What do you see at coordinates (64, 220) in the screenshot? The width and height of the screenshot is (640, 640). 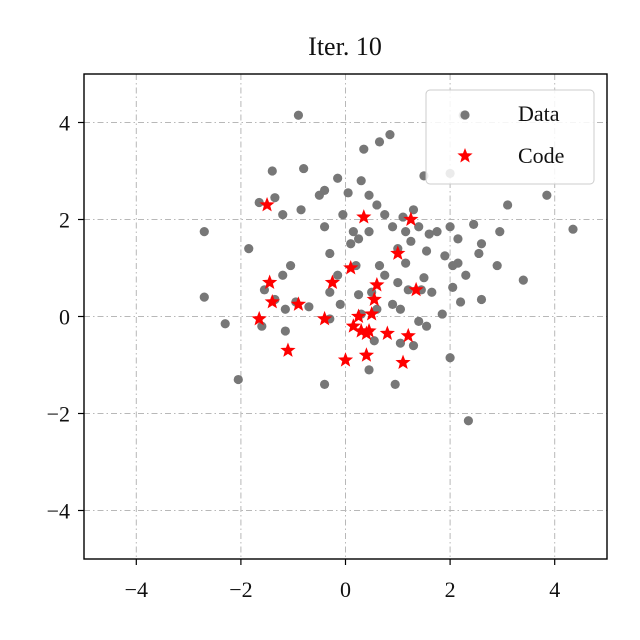 I see `y-tick-label: 2` at bounding box center [64, 220].